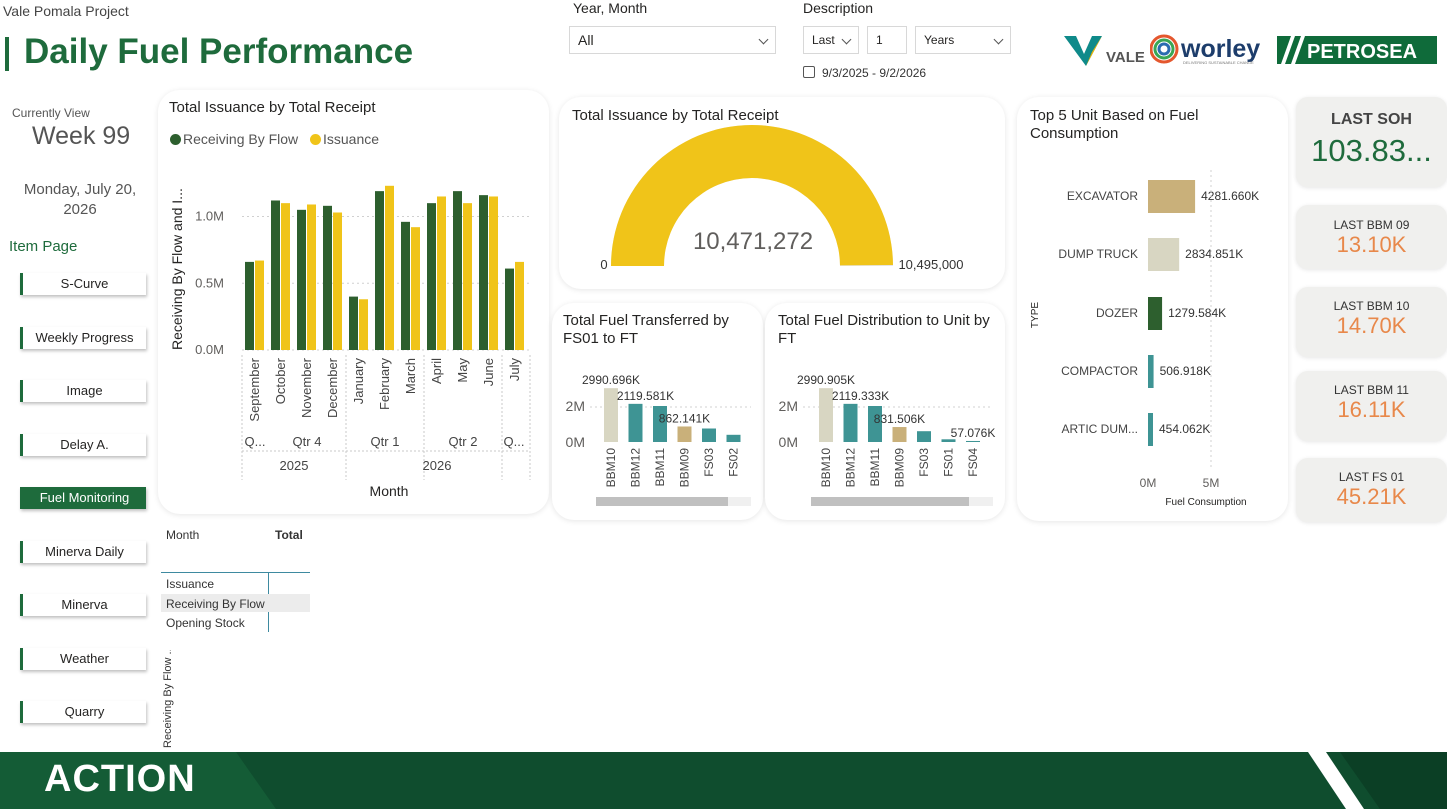  Describe the element at coordinates (315, 139) in the screenshot. I see `legend-issuance-dot` at that location.